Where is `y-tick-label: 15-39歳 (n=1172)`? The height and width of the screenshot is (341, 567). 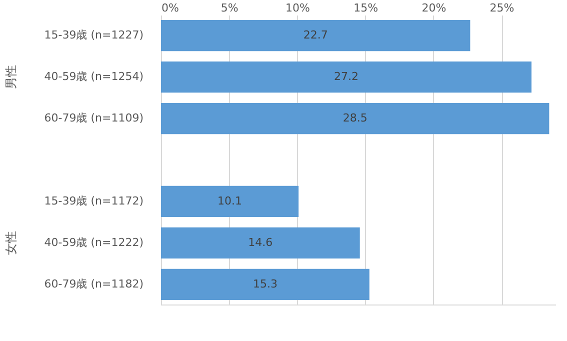 y-tick-label: 15-39歳 (n=1172) is located at coordinates (94, 201).